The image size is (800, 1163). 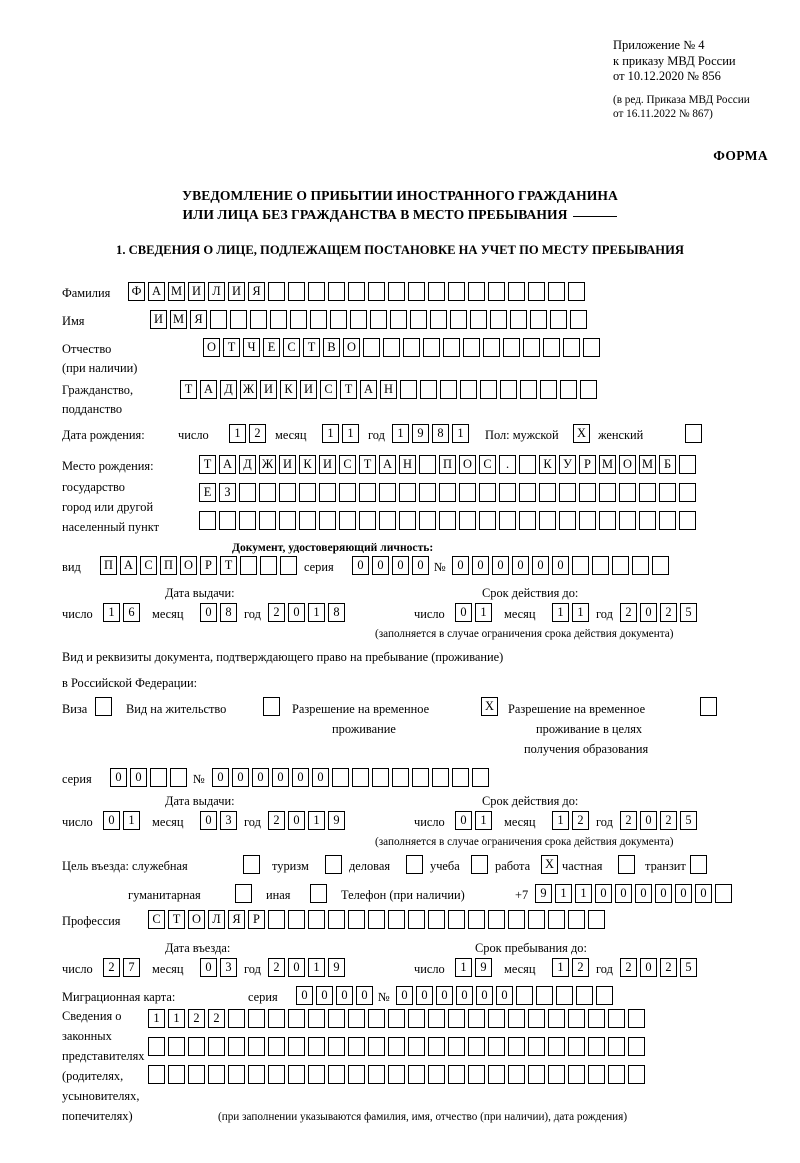 I want to click on char-cell: Д, so click(x=247, y=464).